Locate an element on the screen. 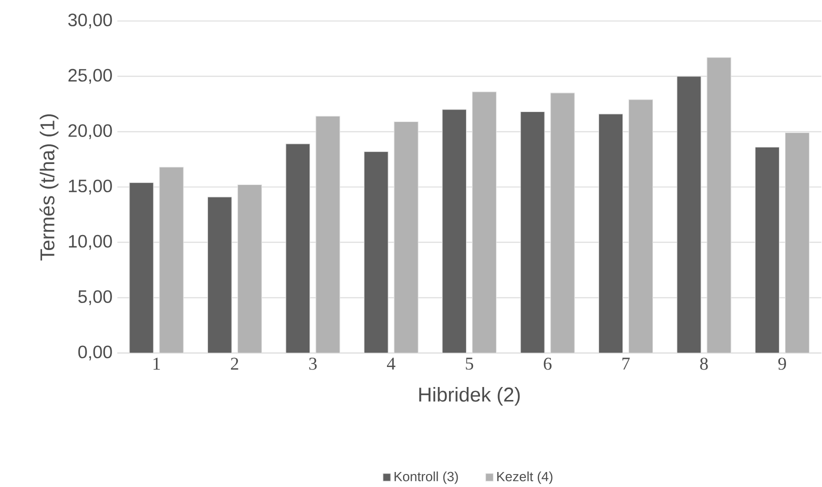 The width and height of the screenshot is (822, 487). x-tick-label: 6 is located at coordinates (548, 364).